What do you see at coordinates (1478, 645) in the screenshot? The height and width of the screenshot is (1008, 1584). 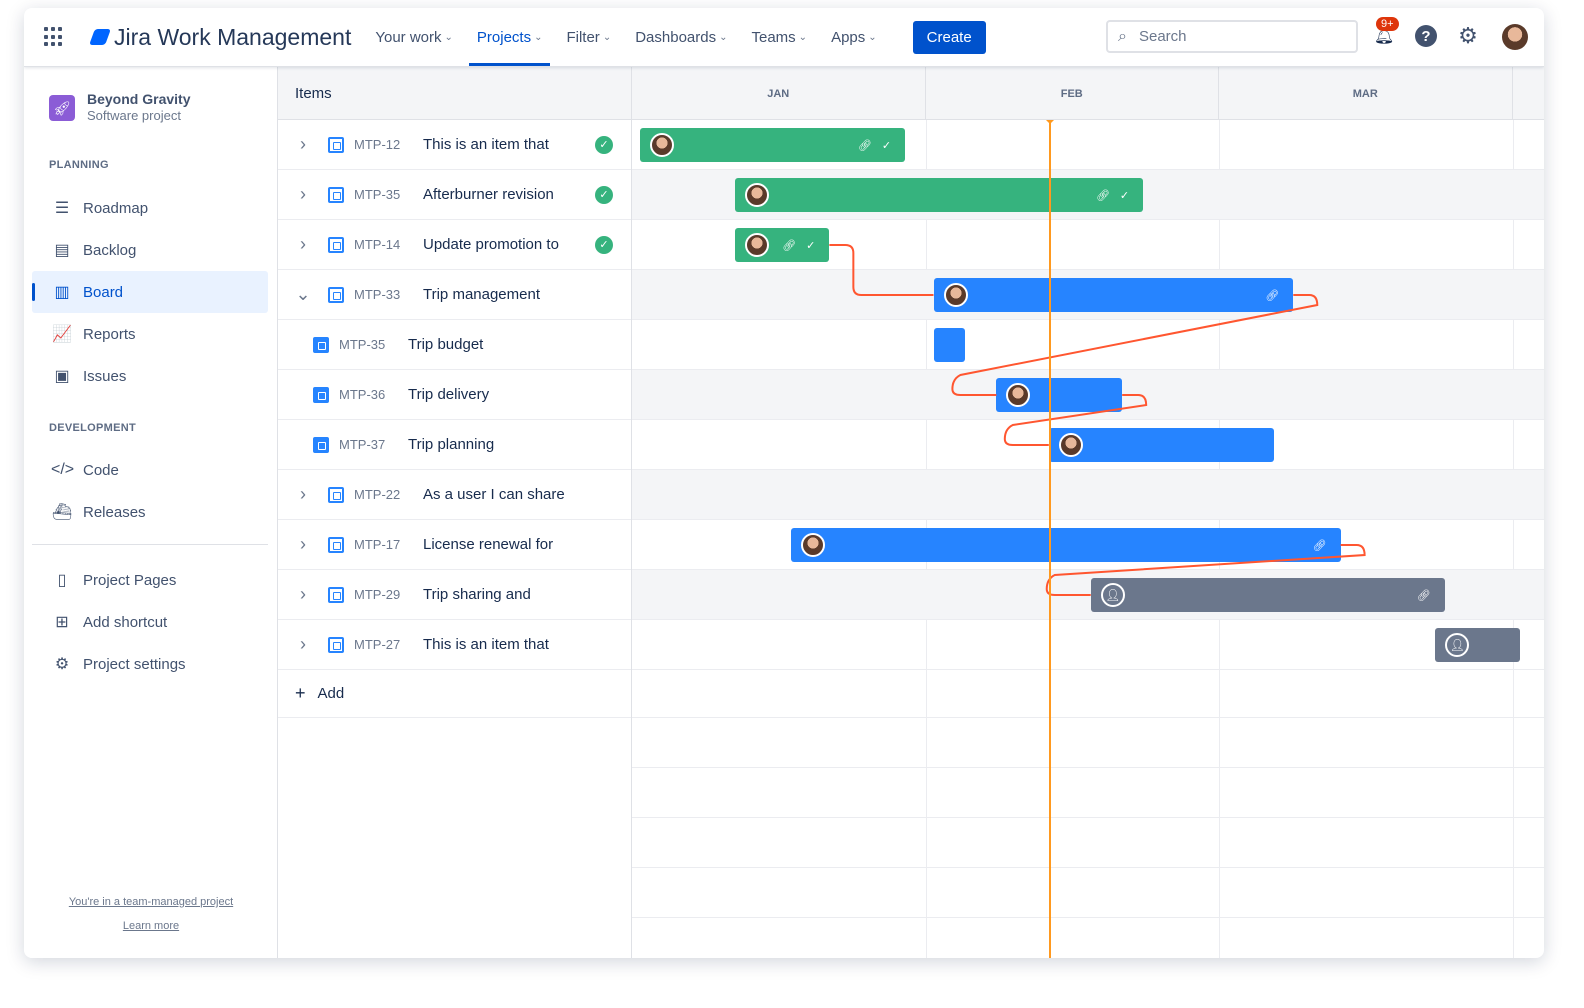 I see `timeline-bar-mtp-27: 👤︎` at bounding box center [1478, 645].